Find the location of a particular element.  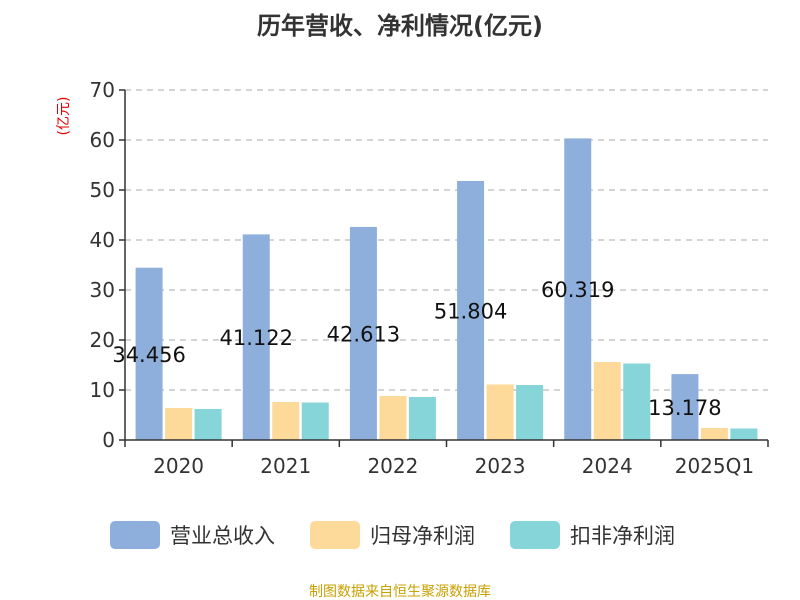

legend-label: 归母净利润 is located at coordinates (422, 536).